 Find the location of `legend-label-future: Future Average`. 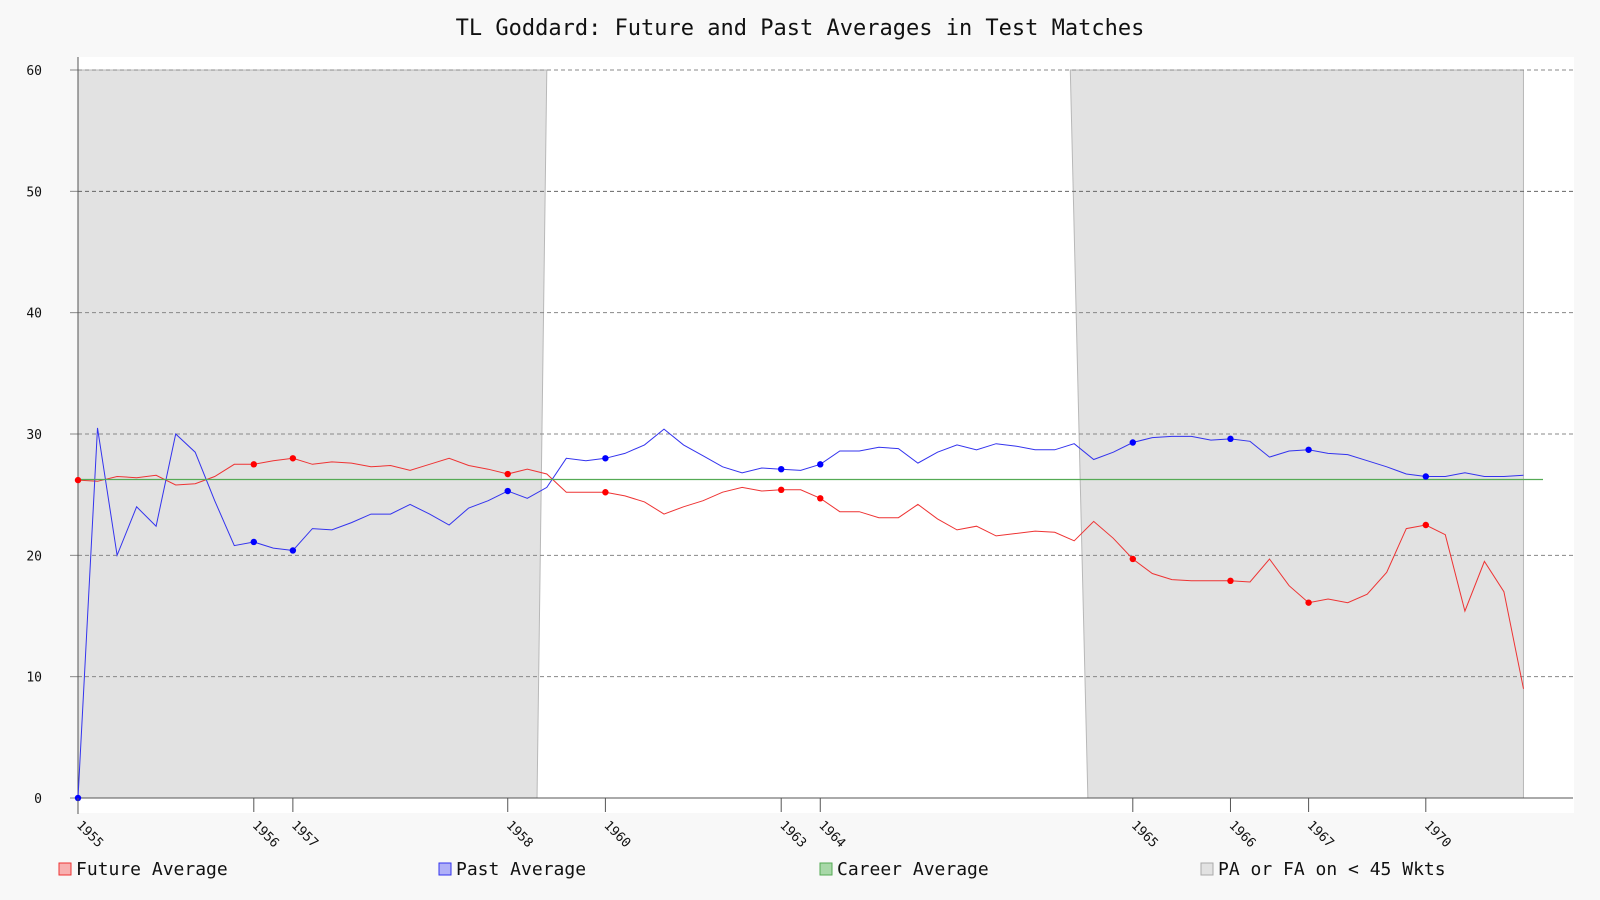

legend-label-future: Future Average is located at coordinates (152, 869).